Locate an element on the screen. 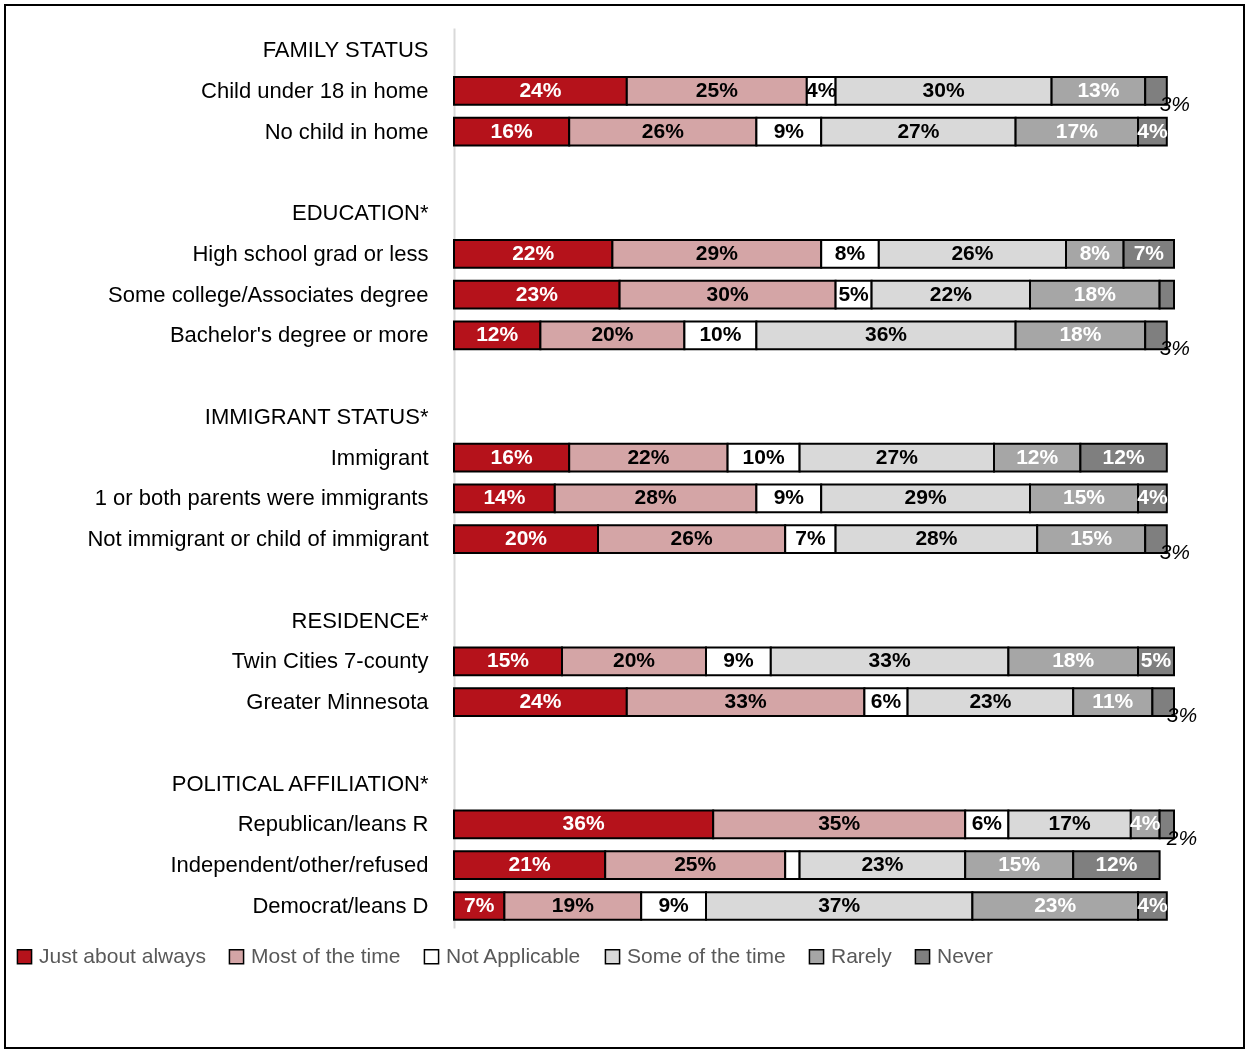 The width and height of the screenshot is (1253, 1057). legend-label: Rarely is located at coordinates (862, 955).